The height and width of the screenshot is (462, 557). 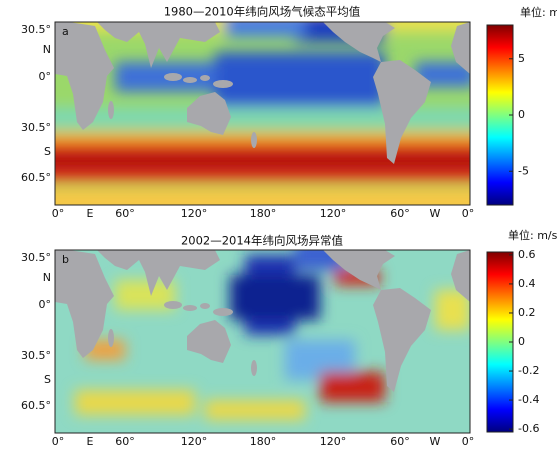 What do you see at coordinates (523, 170) in the screenshot?
I see `colorbar-tick-label: -5` at bounding box center [523, 170].